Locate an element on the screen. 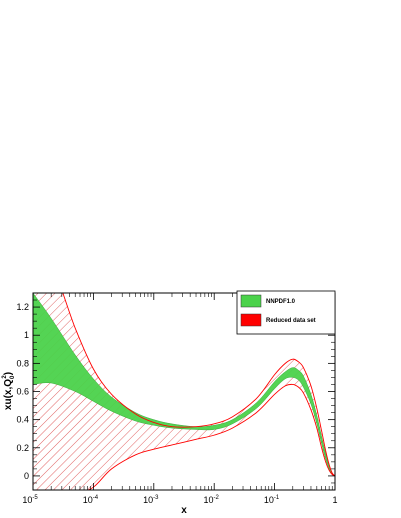 The width and height of the screenshot is (401, 518). y-axis-label: xu(x,Q02) is located at coordinates (9, 391).